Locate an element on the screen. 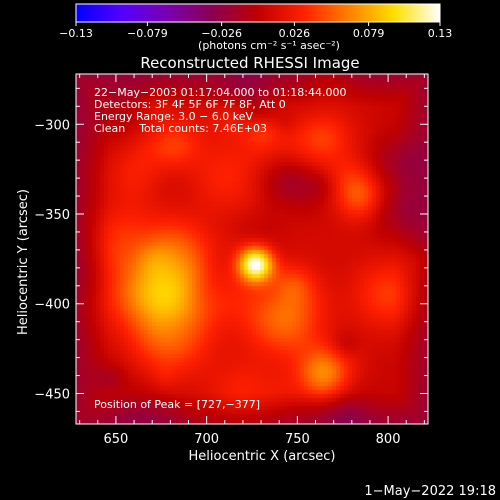 The image size is (500, 500). peak-position-label: Position of Peak = [727,−377] is located at coordinates (177, 404).